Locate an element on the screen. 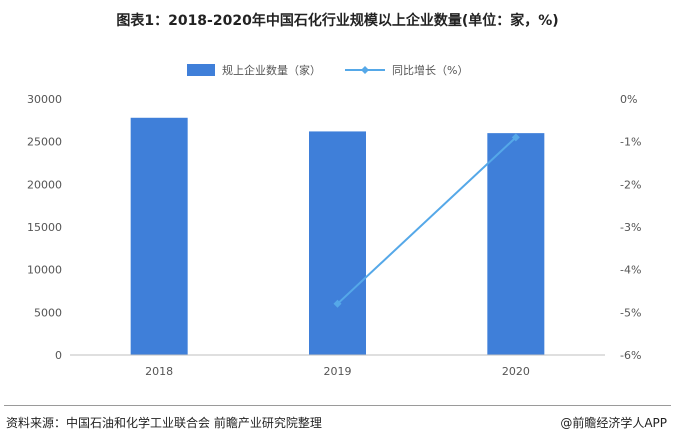 The height and width of the screenshot is (443, 675). brand-name: 前瞻经济学人APP is located at coordinates (619, 423).